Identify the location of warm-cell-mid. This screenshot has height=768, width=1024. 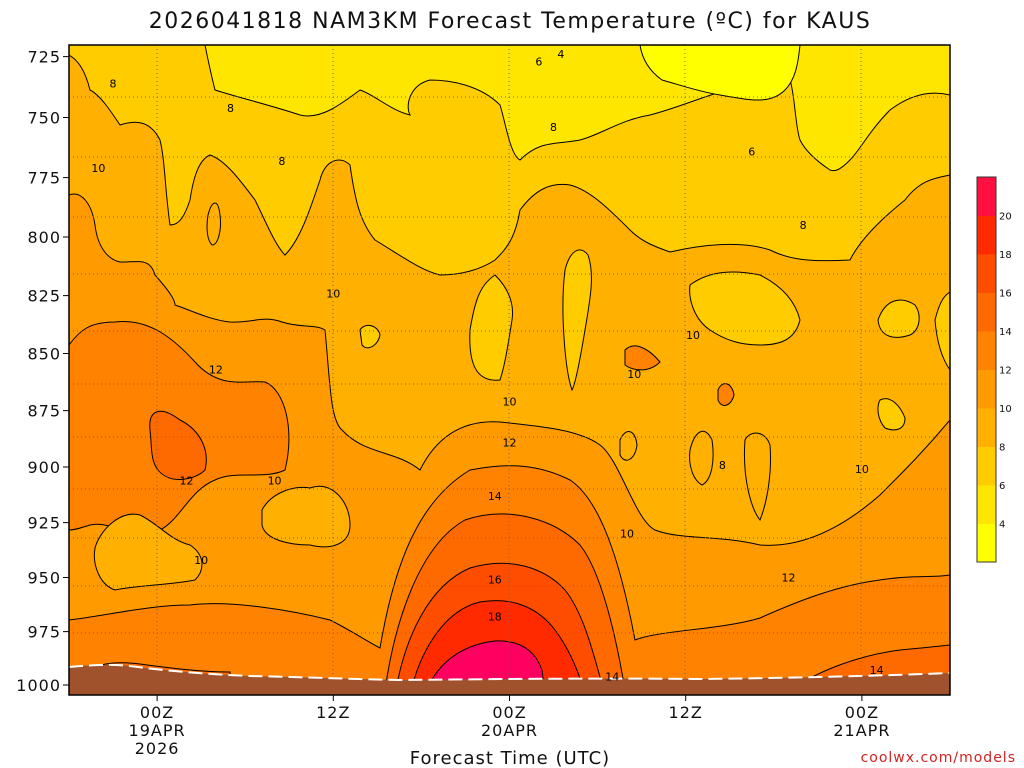
(642, 358).